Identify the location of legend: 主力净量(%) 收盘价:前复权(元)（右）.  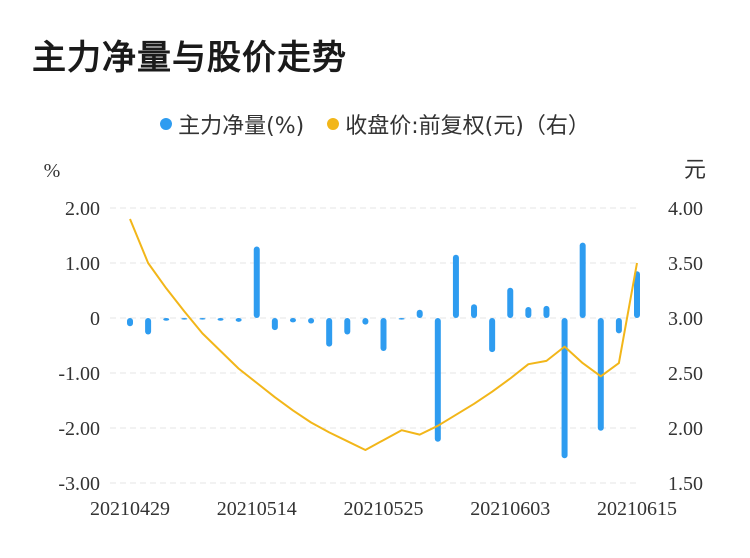
(375, 124).